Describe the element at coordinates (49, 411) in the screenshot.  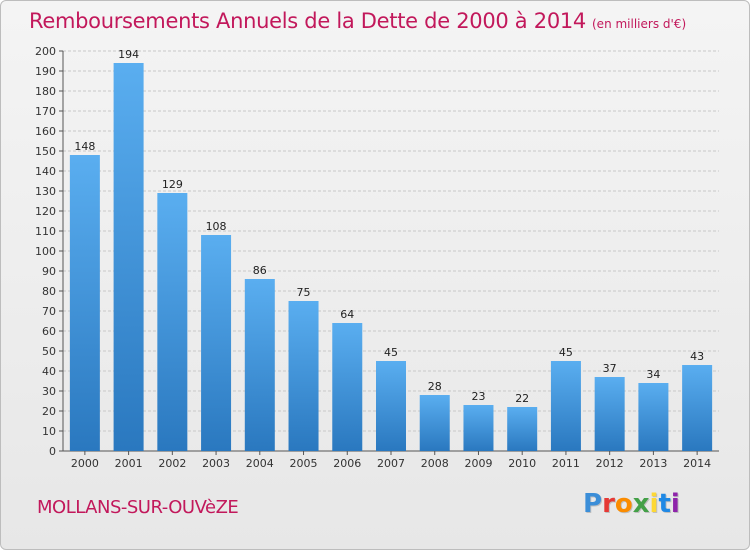
I see `y-tick-label: 20` at that location.